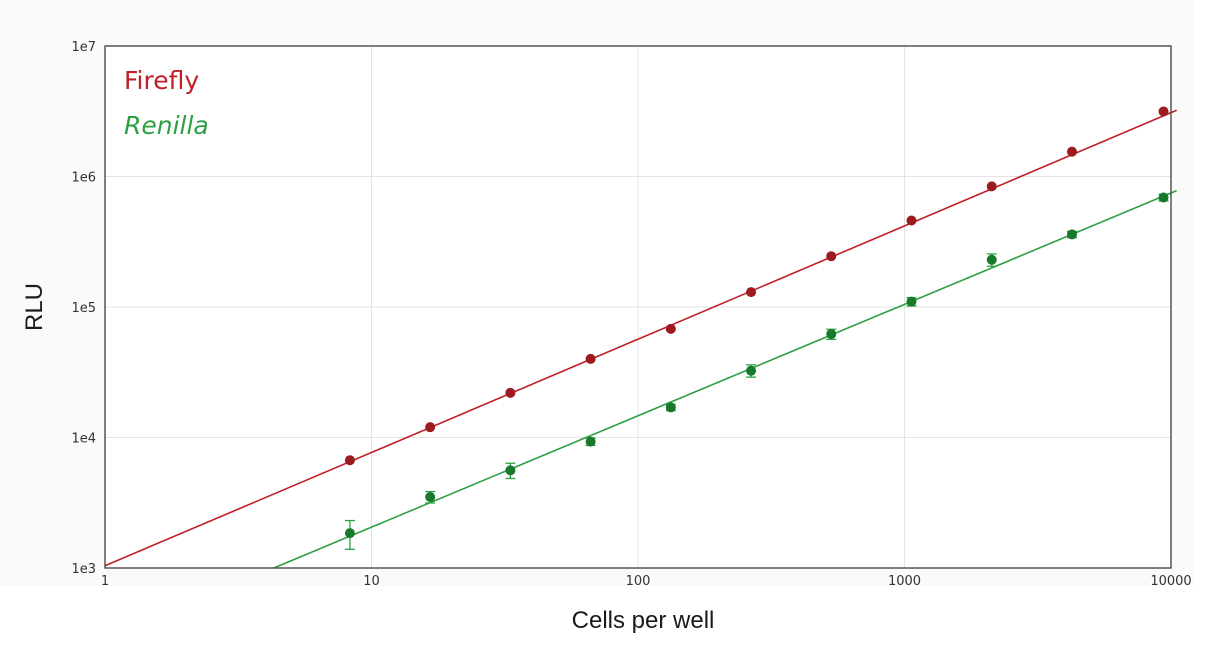 The width and height of the screenshot is (1220, 655). Describe the element at coordinates (1170, 581) in the screenshot. I see `x-tick-label: 10000` at that location.